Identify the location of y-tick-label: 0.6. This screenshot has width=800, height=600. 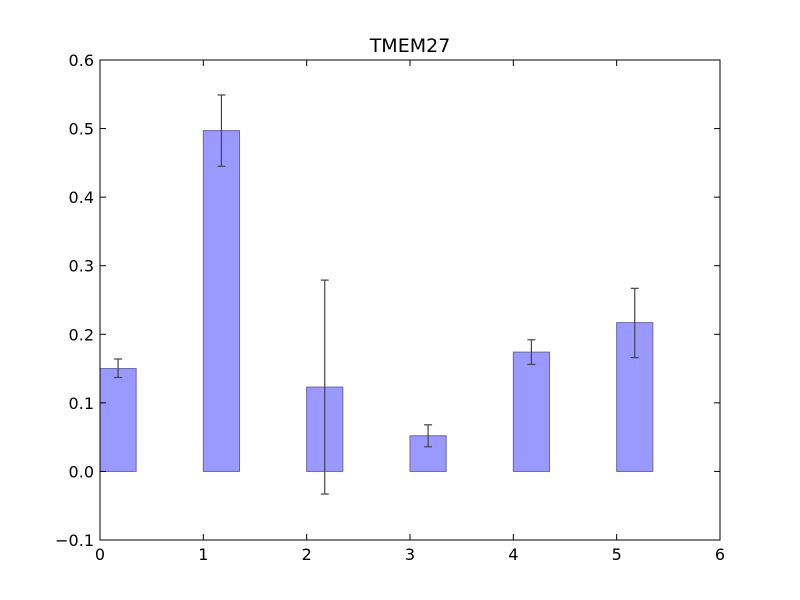
(81, 60).